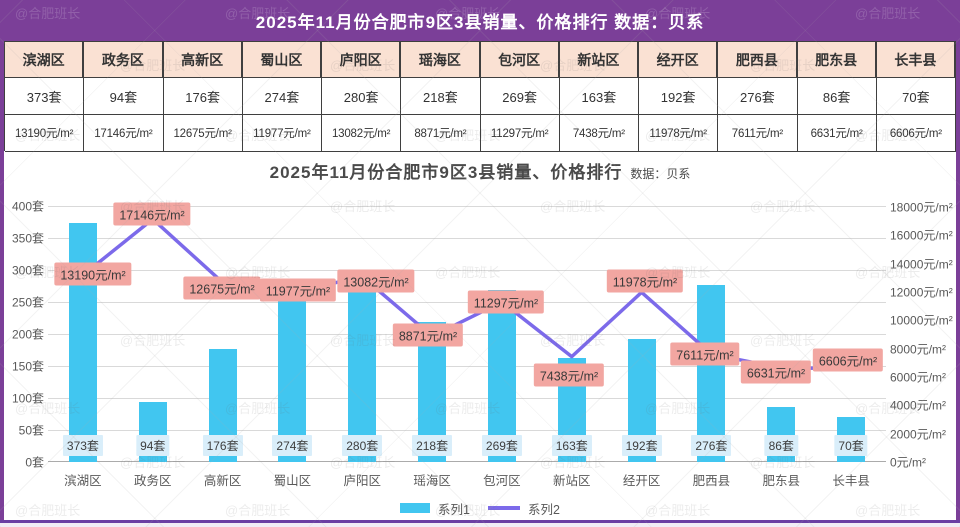 The height and width of the screenshot is (527, 960). I want to click on table-header-cell: 政务区, so click(124, 60).